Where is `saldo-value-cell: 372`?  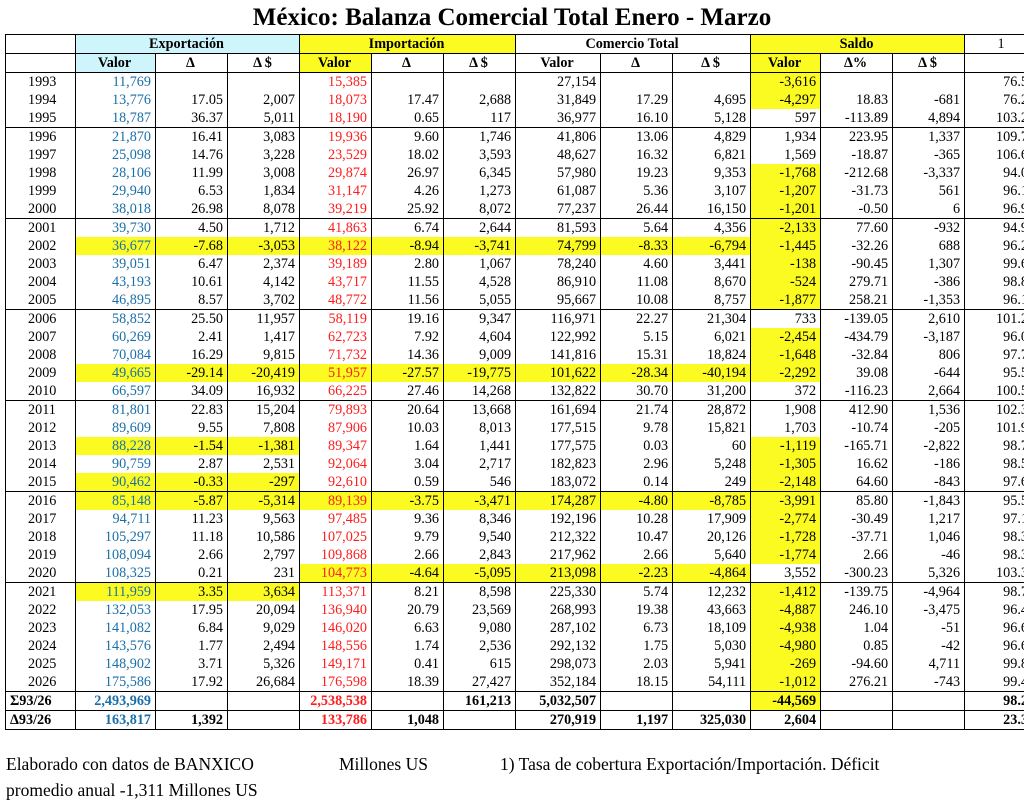 saldo-value-cell: 372 is located at coordinates (786, 391).